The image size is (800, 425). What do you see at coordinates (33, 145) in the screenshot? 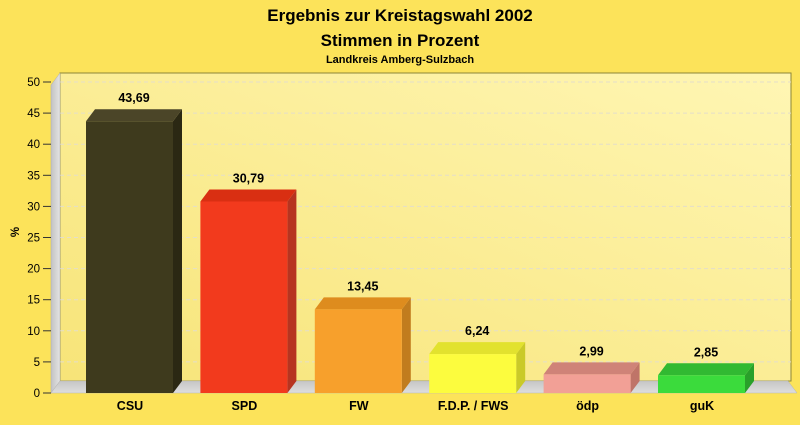
I see `y-tick-label: 40` at bounding box center [33, 145].